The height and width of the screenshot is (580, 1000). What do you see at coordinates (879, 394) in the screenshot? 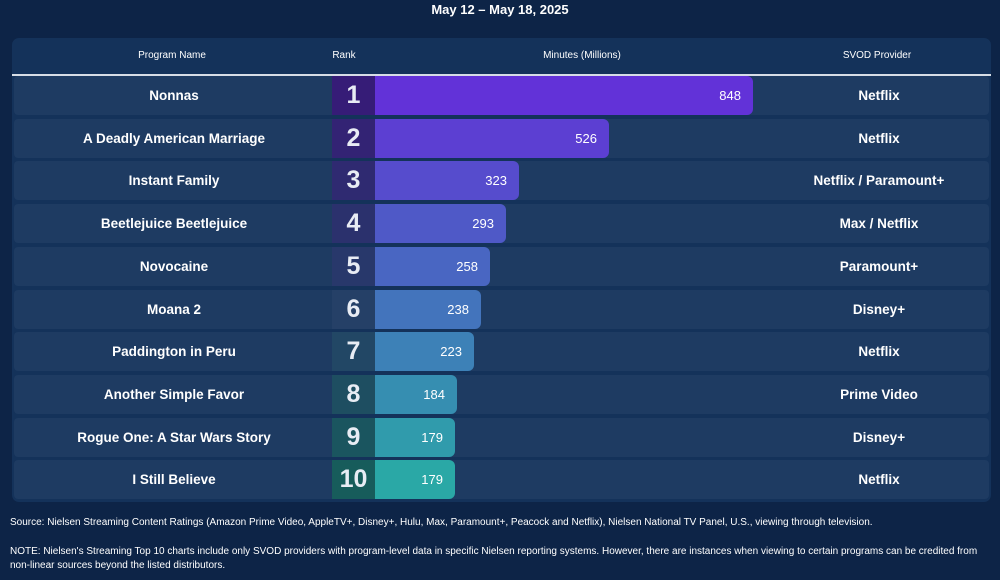
I see `svod-provider: Prime Video` at bounding box center [879, 394].